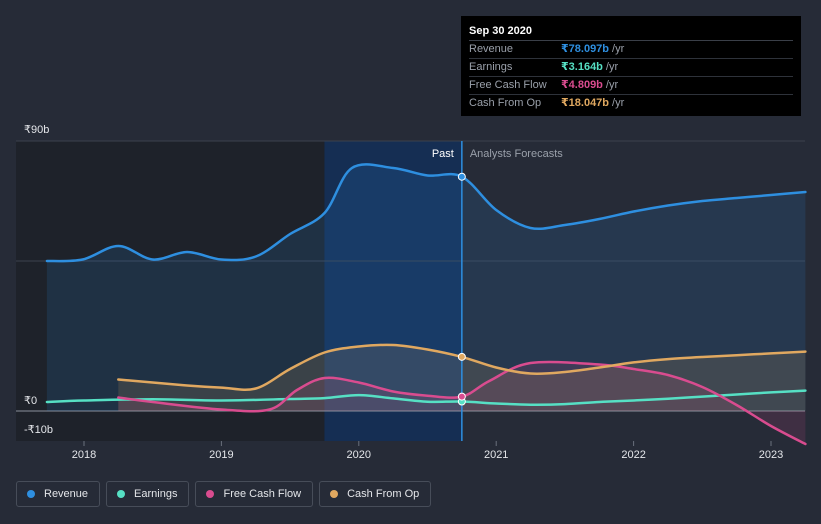  I want to click on x-tick-label: 2022, so click(633, 455).